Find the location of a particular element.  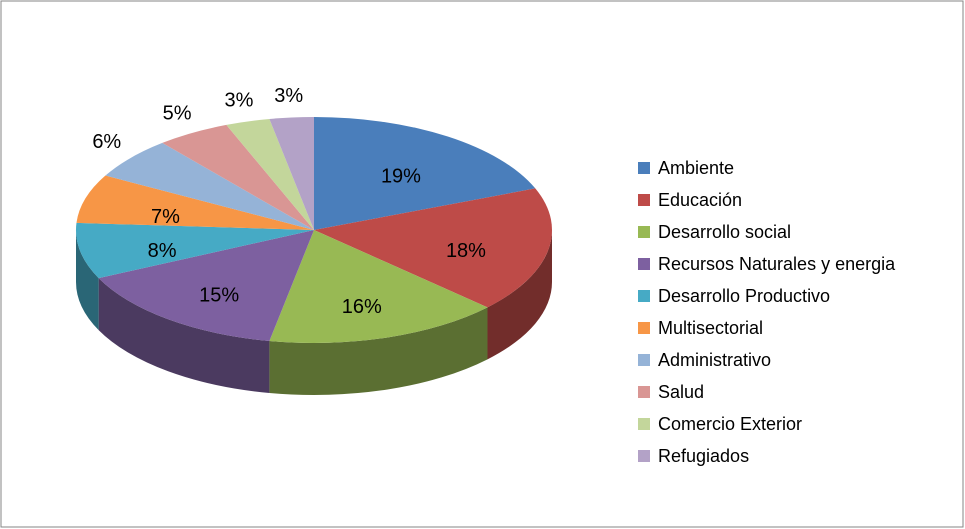

legend-label: Multisectorial is located at coordinates (710, 328).